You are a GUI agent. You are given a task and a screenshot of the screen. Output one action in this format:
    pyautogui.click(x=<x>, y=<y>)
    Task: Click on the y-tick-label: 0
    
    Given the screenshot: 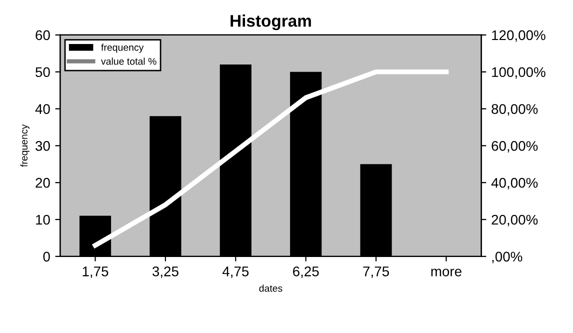 What is the action you would take?
    pyautogui.click(x=46, y=257)
    